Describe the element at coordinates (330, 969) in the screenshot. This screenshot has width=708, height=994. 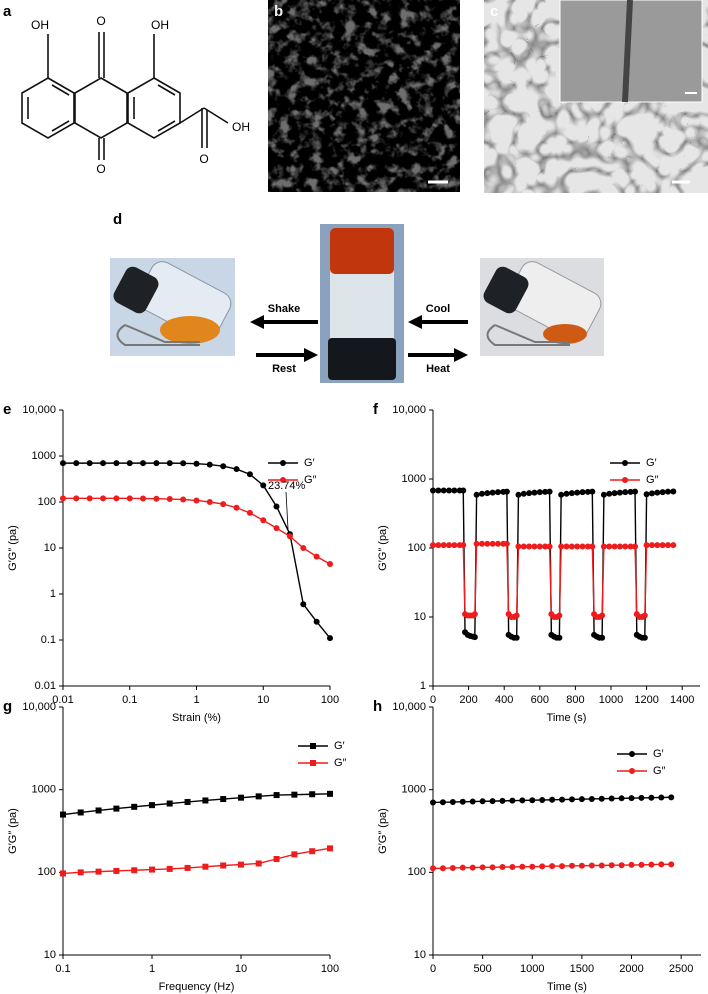
I see `x-tick-label: 100` at that location.